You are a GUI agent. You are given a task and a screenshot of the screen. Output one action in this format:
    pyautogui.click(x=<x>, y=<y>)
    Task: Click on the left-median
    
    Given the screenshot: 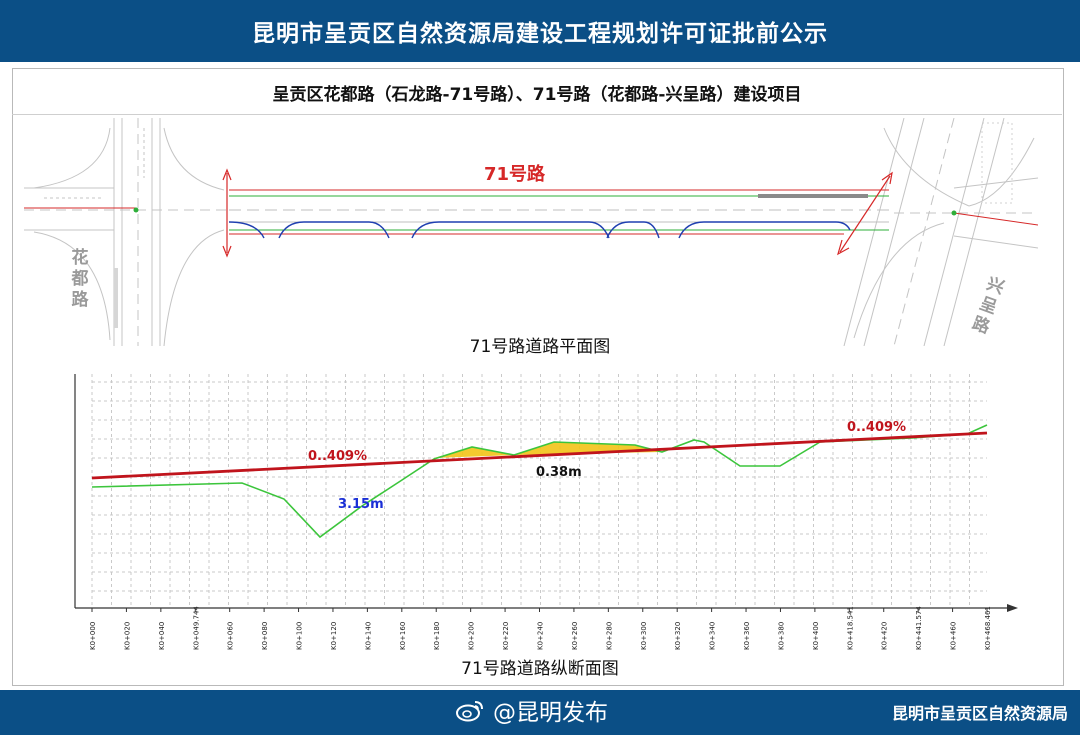 What is the action you would take?
    pyautogui.click(x=116, y=298)
    